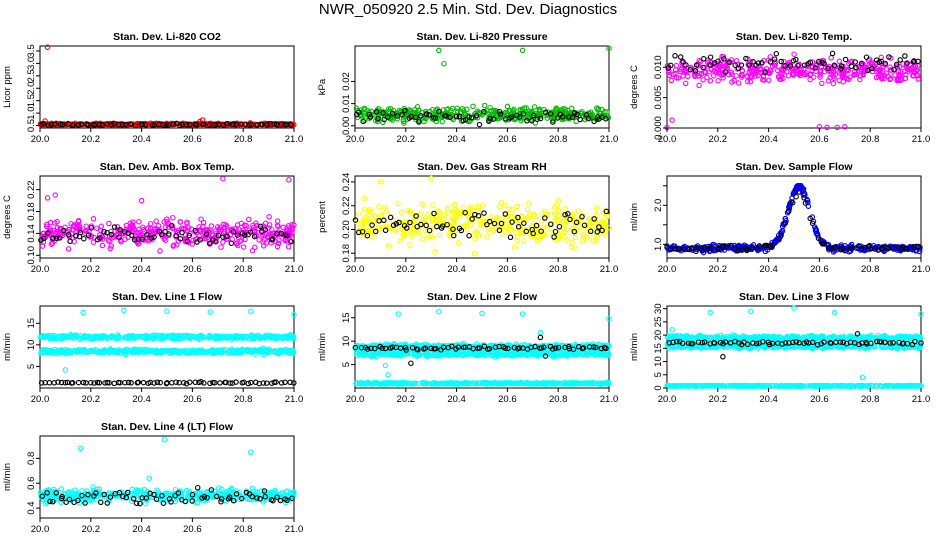  Describe the element at coordinates (31, 255) in the screenshot. I see `y-tick-label: 0.10` at that location.